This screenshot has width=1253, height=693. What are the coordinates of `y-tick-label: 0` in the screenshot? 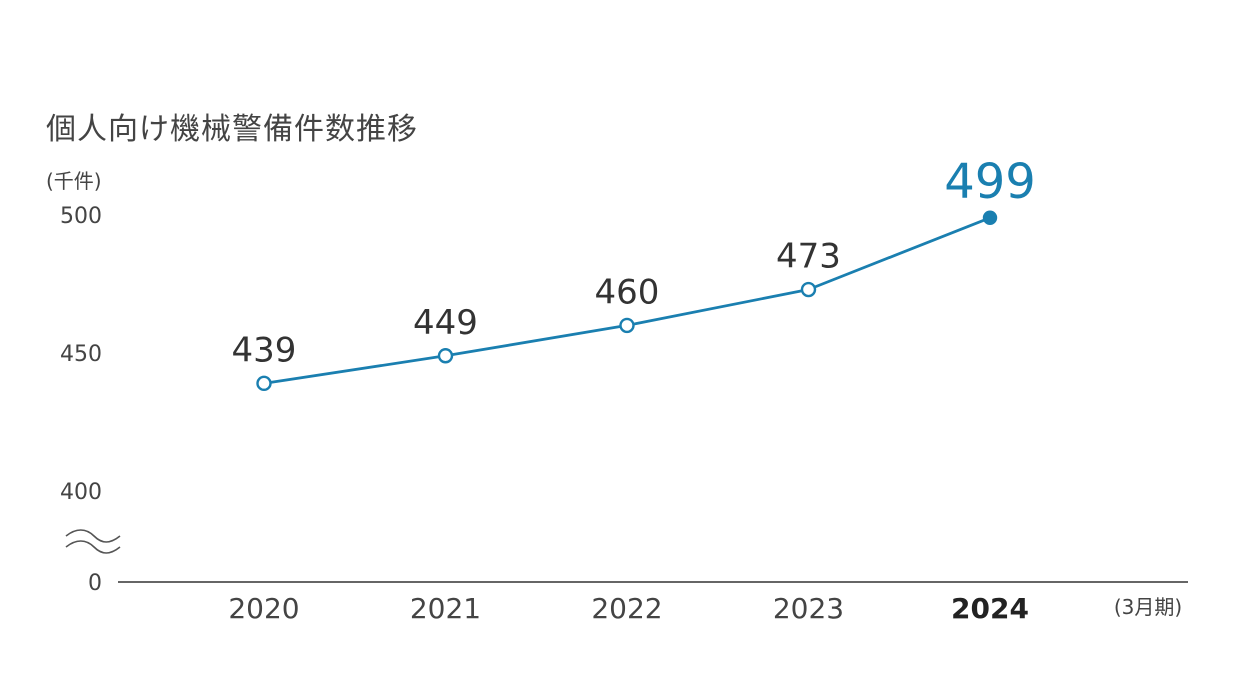 It's located at (95, 583).